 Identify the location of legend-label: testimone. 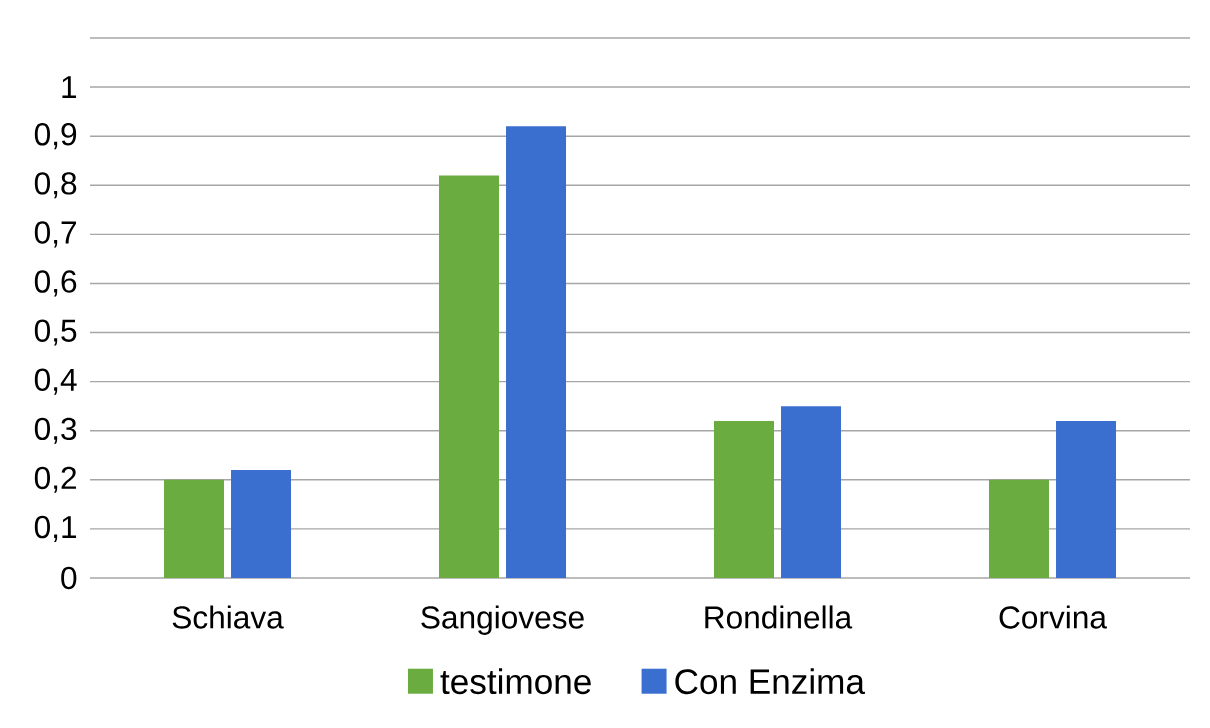
(515, 681).